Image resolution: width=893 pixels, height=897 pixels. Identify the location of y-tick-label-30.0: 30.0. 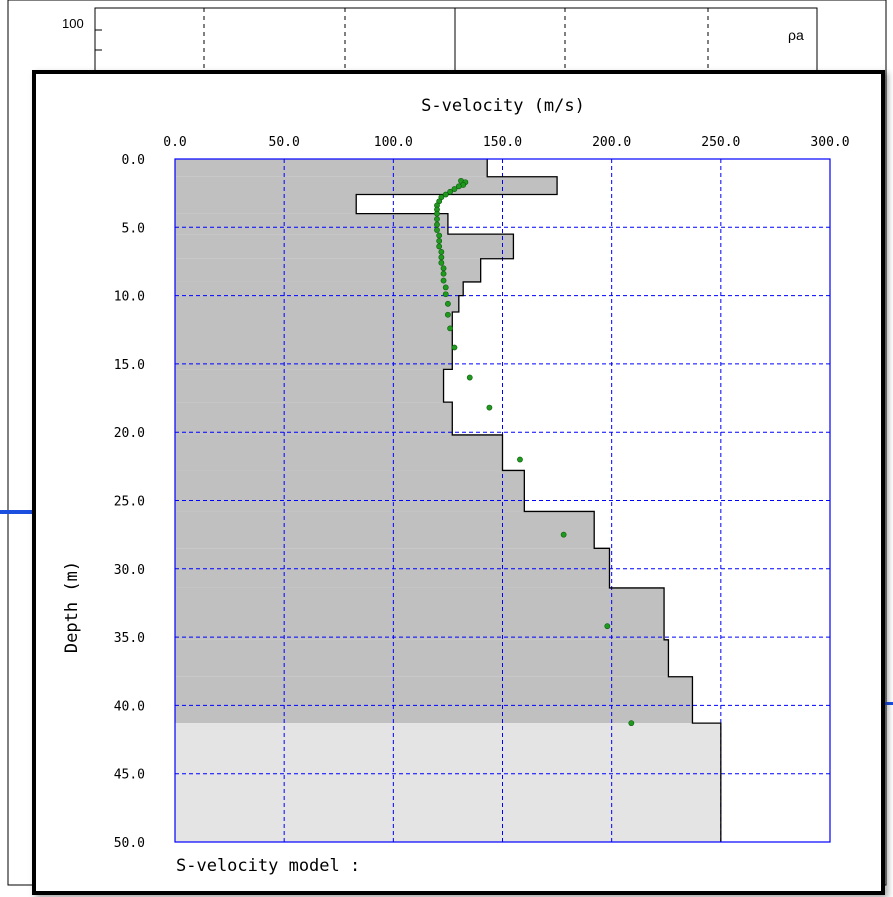
(129, 570).